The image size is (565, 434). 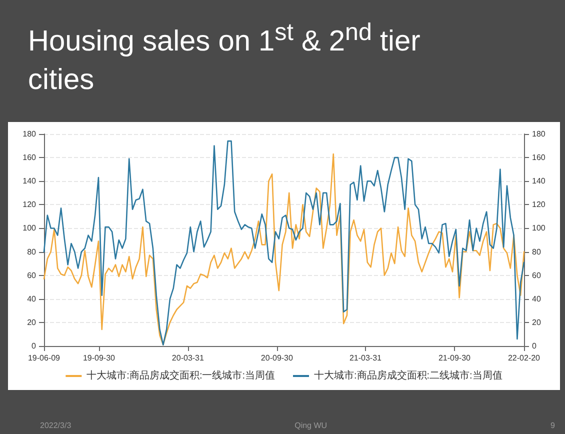 What do you see at coordinates (534, 346) in the screenshot?
I see `y2-tick-label: 0` at bounding box center [534, 346].